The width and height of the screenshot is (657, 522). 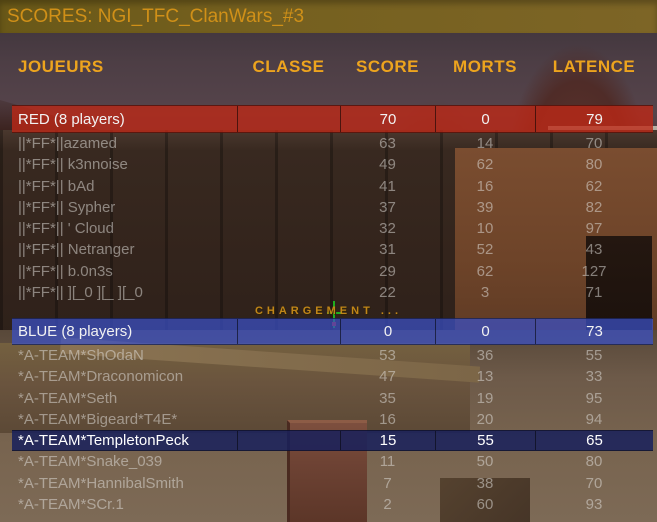 What do you see at coordinates (485, 462) in the screenshot?
I see `player-deaths: 50` at bounding box center [485, 462].